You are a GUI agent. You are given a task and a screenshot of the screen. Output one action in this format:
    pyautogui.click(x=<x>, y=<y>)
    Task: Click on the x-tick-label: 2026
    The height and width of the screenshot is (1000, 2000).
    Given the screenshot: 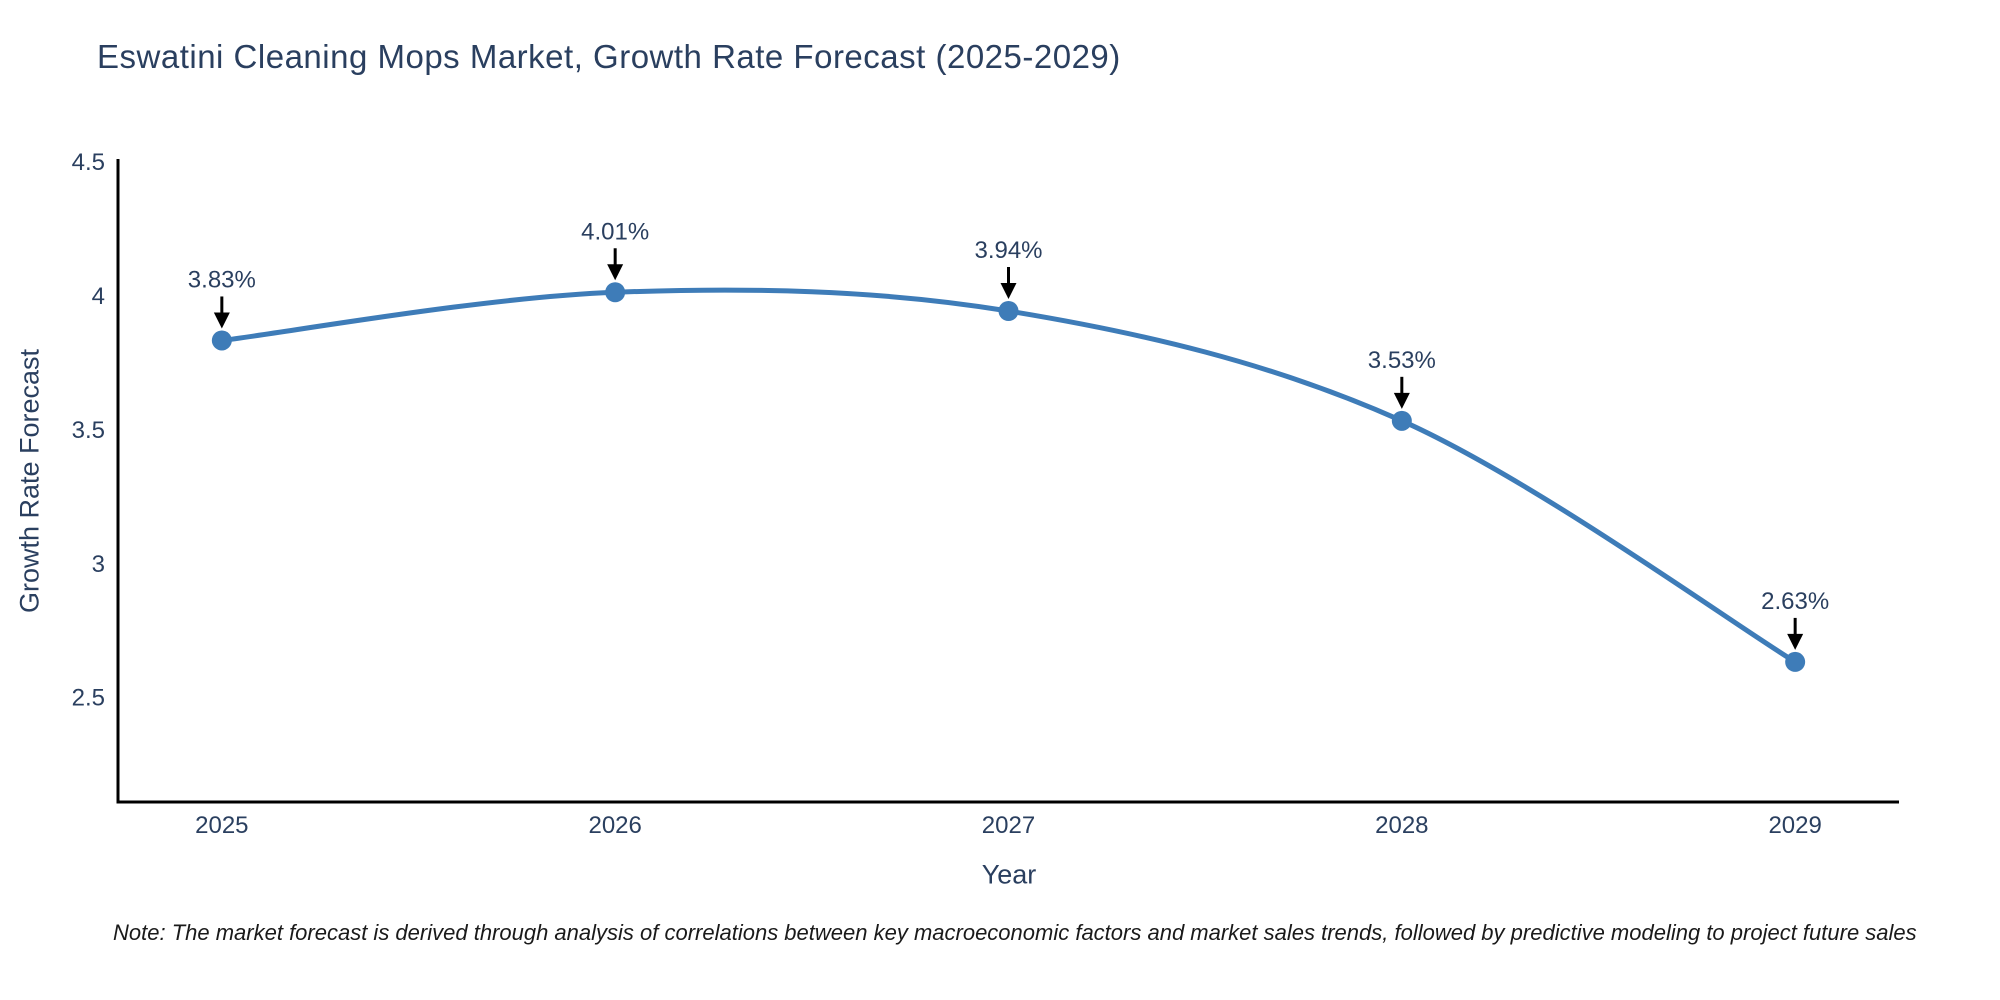 What is the action you would take?
    pyautogui.click(x=614, y=825)
    